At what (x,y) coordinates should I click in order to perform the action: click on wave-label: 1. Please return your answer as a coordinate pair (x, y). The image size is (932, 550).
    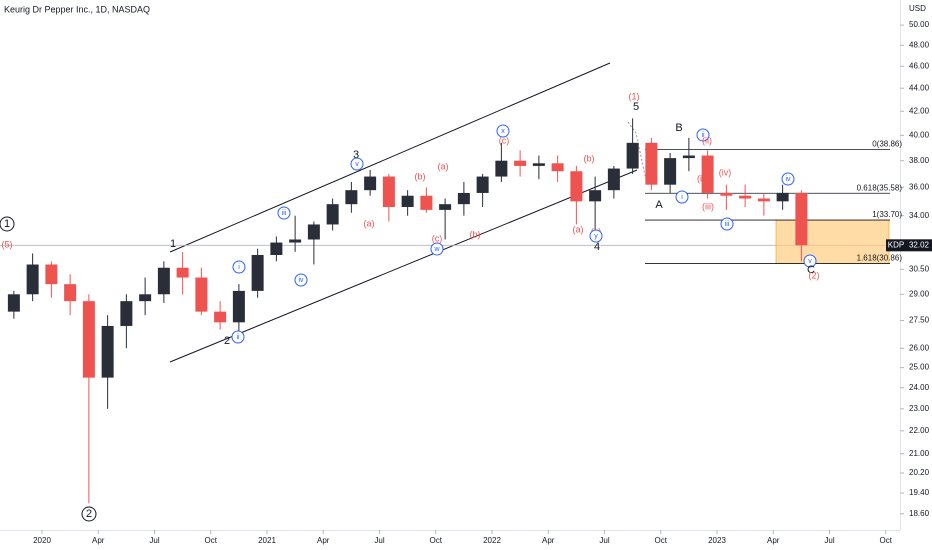
    Looking at the image, I should click on (7, 224).